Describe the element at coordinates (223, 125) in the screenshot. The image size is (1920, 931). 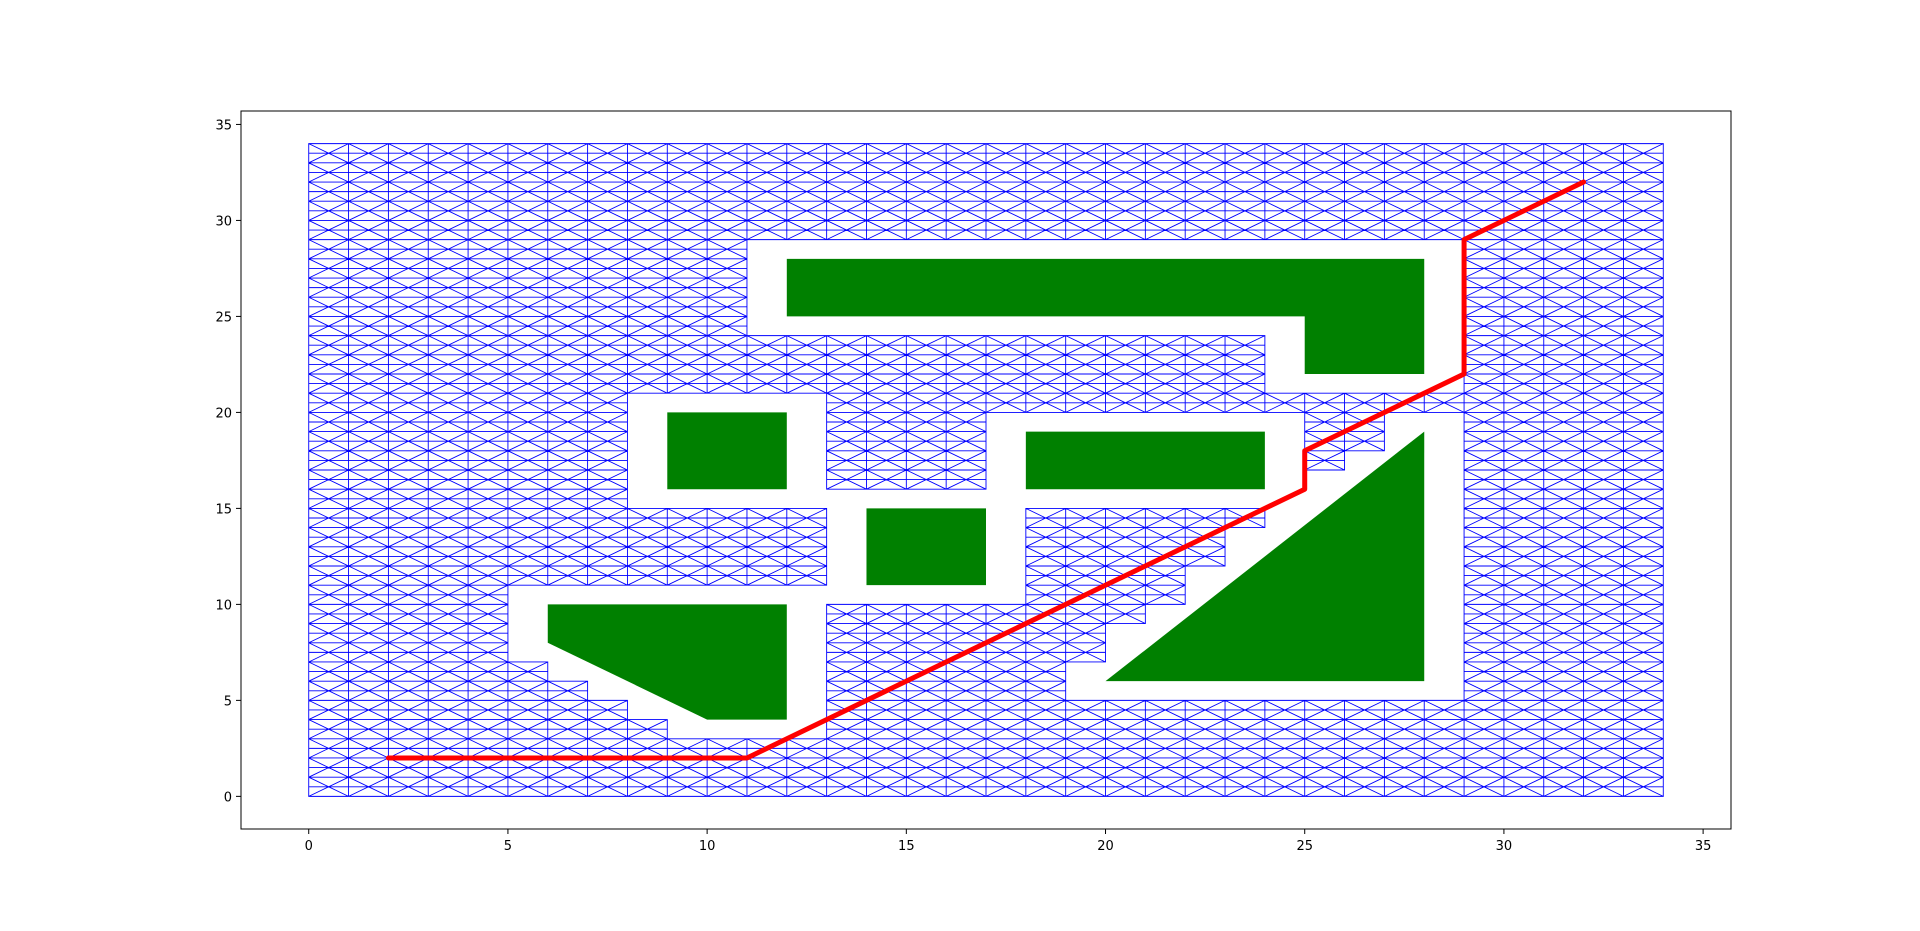
I see `y-tick-label: 35` at that location.